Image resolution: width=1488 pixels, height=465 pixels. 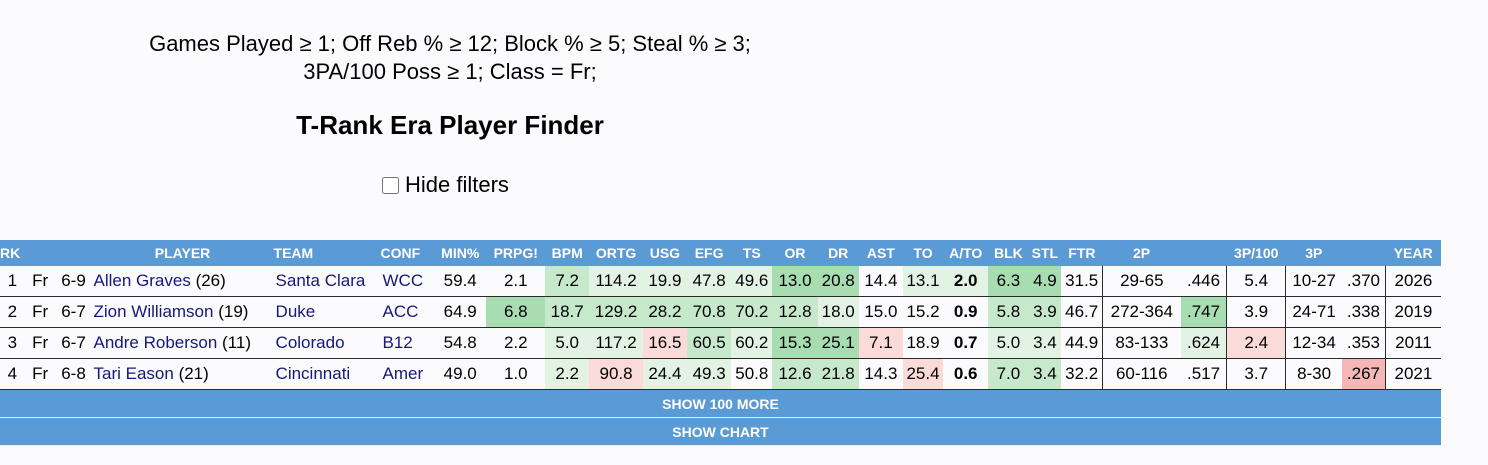 What do you see at coordinates (1141, 281) in the screenshot?
I see `twop-cell: 29-65` at bounding box center [1141, 281].